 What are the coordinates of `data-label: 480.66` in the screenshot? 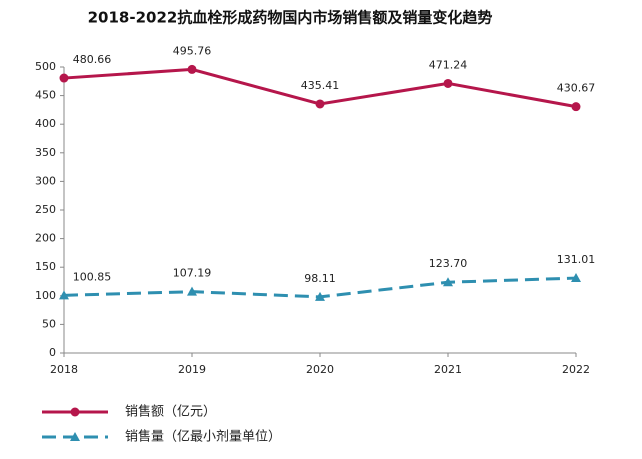 It's located at (92, 59).